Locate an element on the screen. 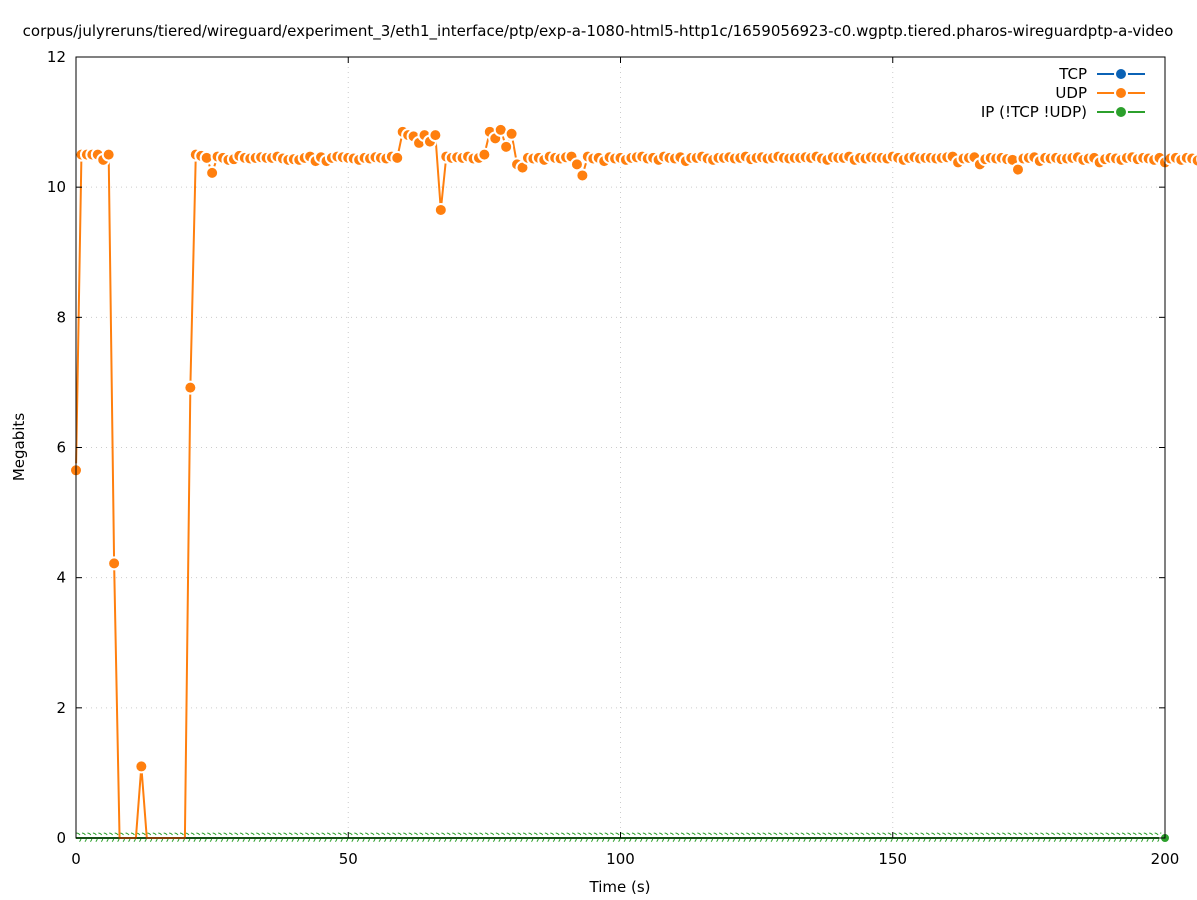 This screenshot has height=900, width=1197. x-tick-label: 50 is located at coordinates (348, 859).